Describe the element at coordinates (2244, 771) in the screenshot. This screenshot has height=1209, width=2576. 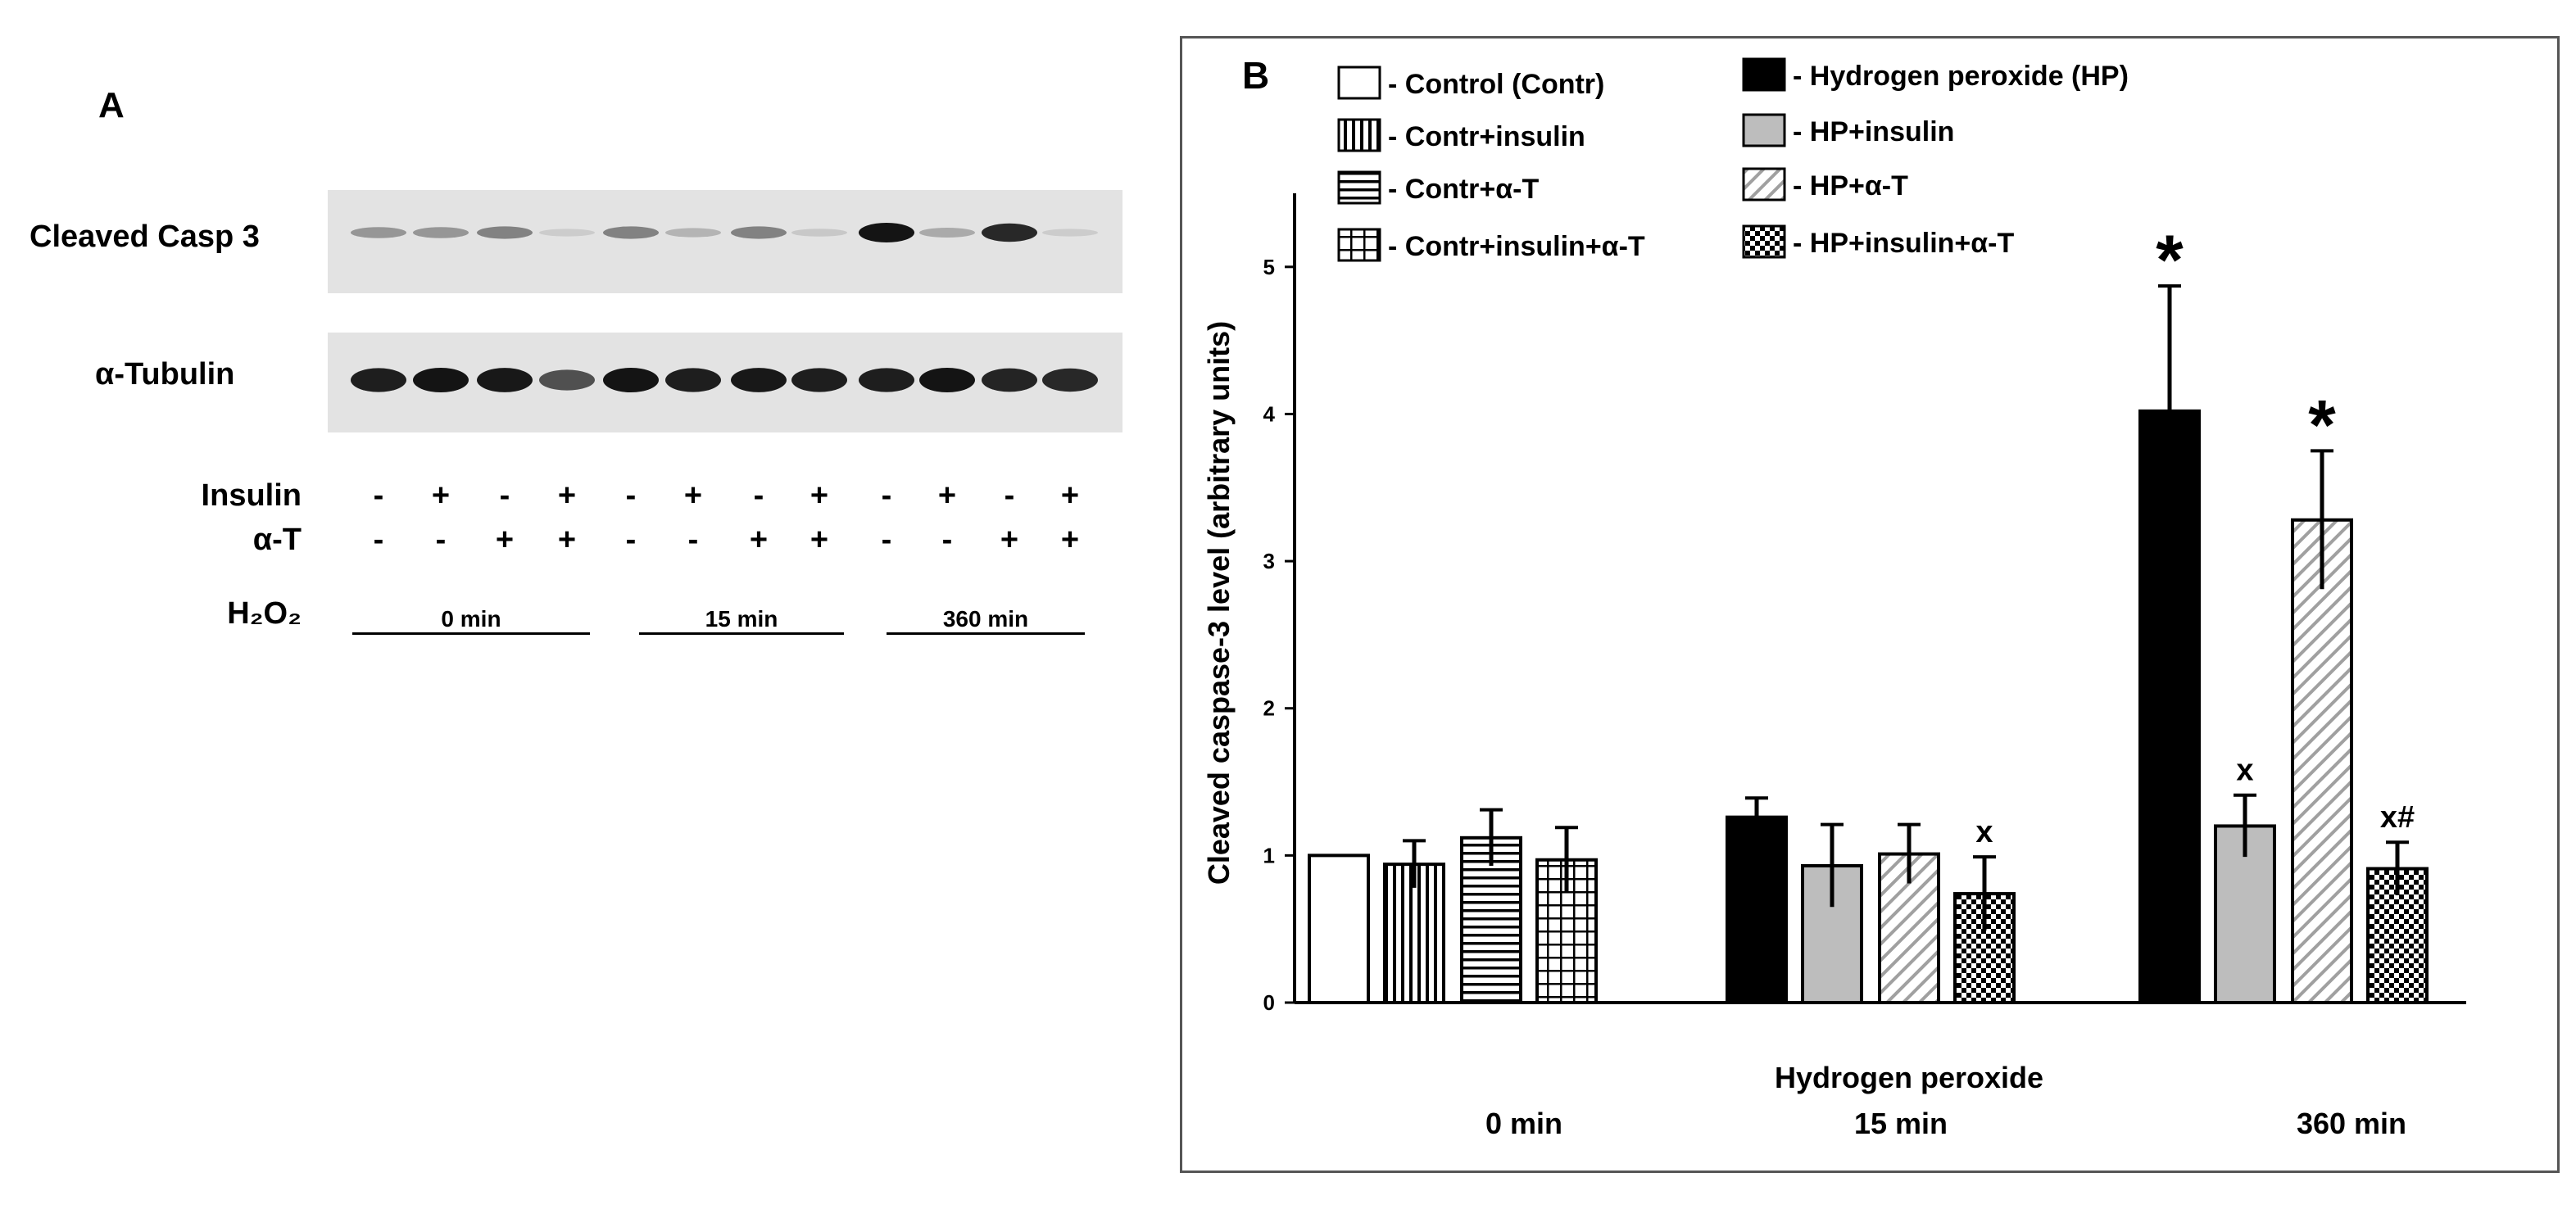
I see `significance-marker-10: x` at that location.